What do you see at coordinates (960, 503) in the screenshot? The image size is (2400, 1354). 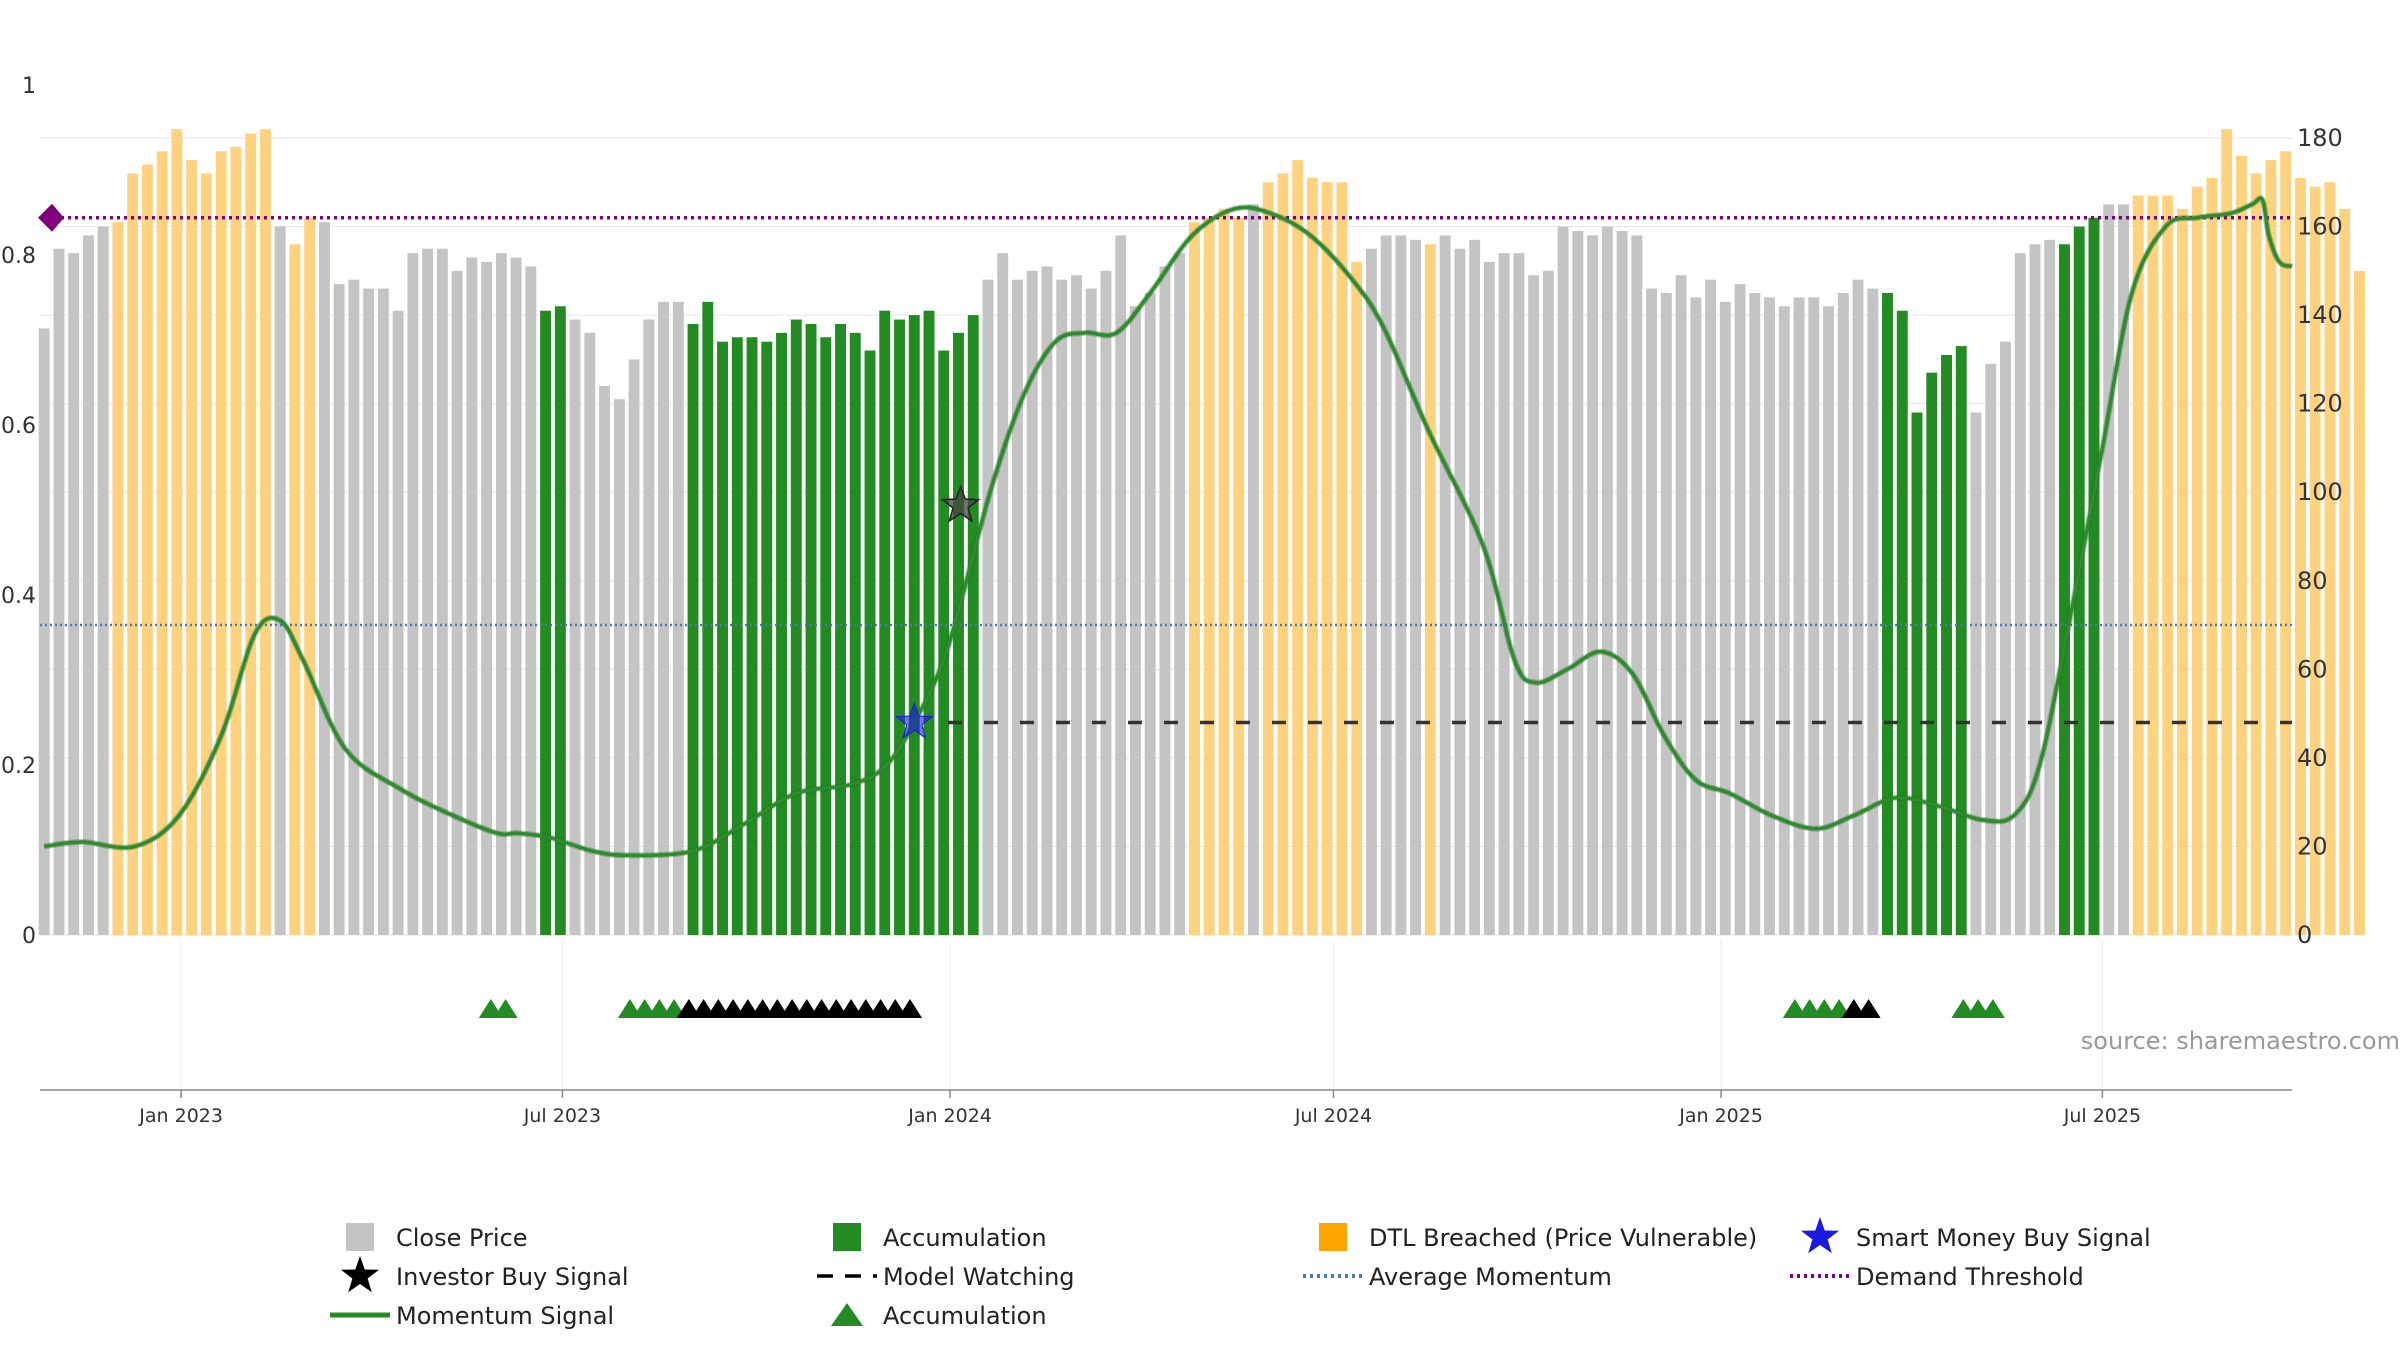 I see `investor-buy-signal-star` at bounding box center [960, 503].